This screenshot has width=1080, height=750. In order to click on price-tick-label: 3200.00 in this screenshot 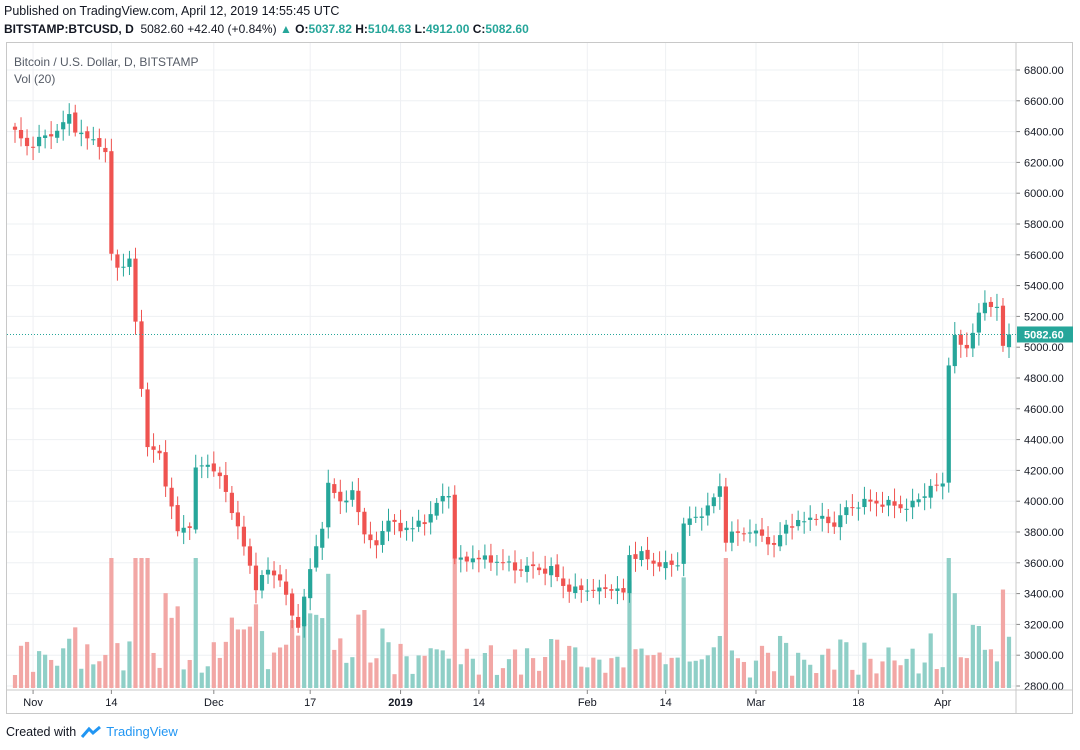, I will do `click(1044, 625)`.